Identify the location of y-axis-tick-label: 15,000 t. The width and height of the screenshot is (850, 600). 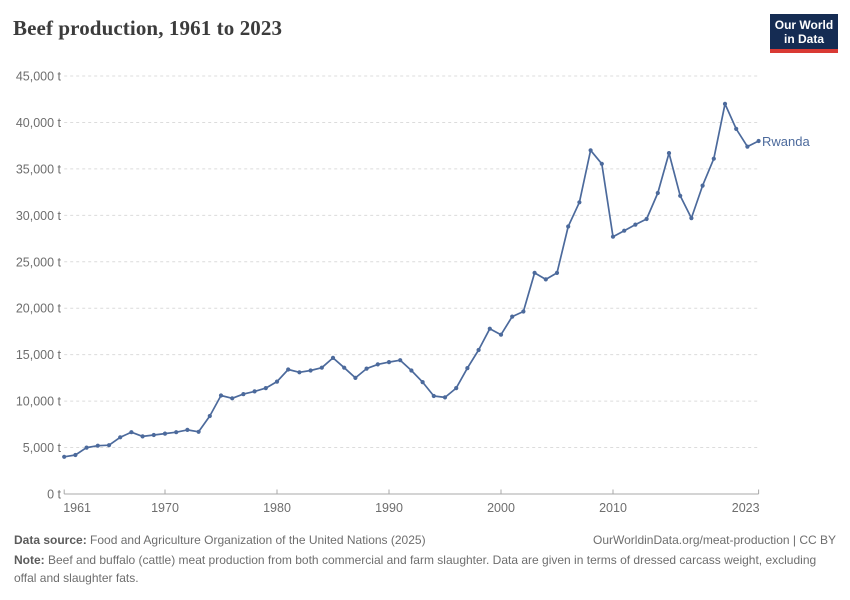
(39, 355).